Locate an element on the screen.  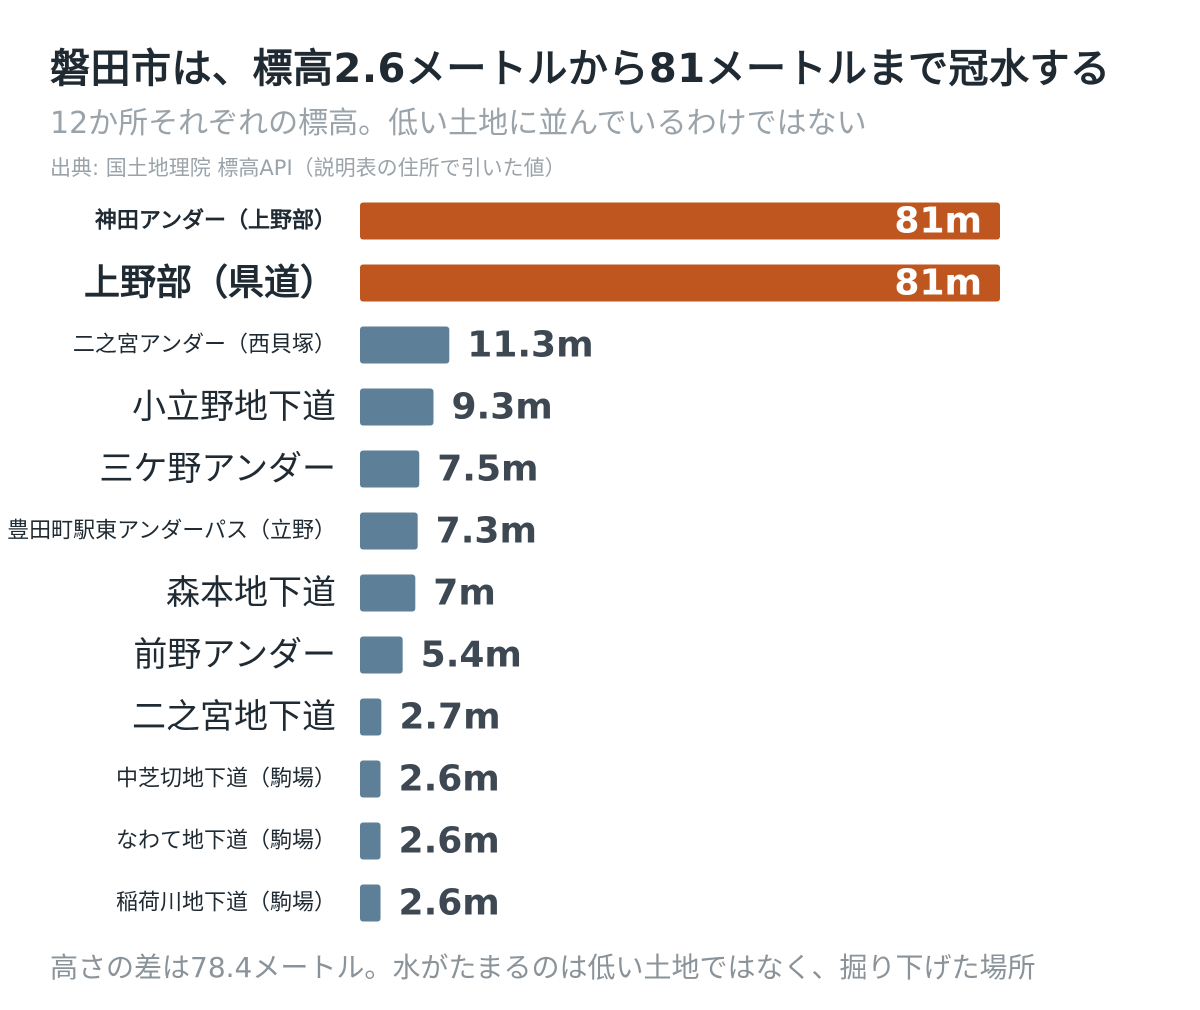
bar-value-label: 2.7m is located at coordinates (449, 717).